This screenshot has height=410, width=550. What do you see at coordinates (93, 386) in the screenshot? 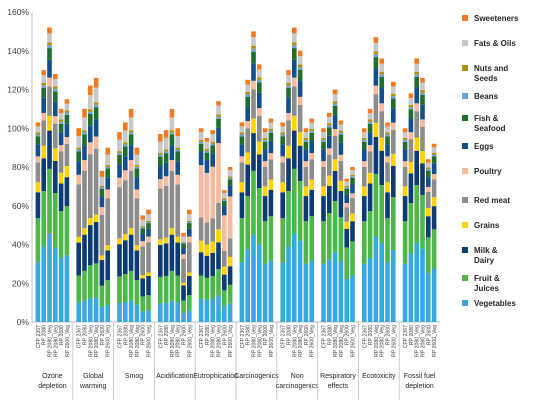
I see `group-label: warming` at bounding box center [93, 386].